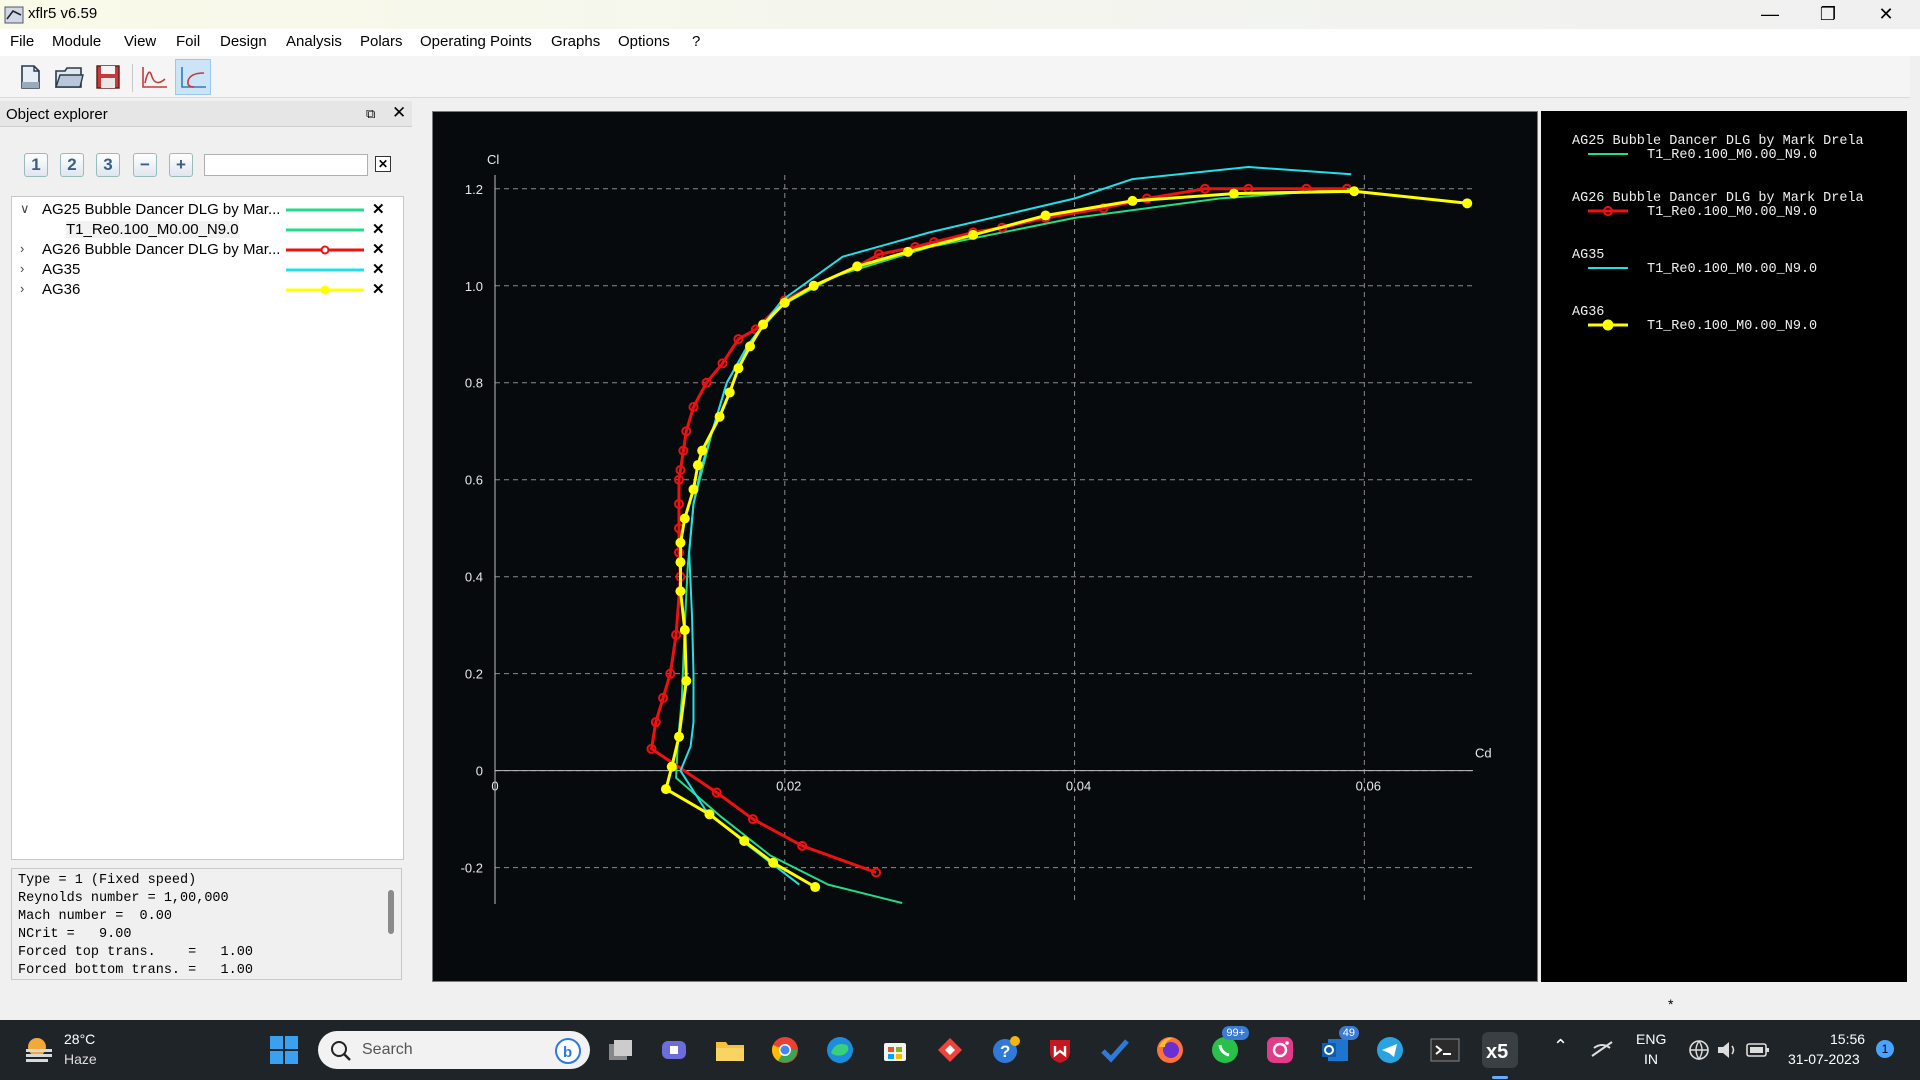  I want to click on globe-icon, so click(1699, 1050).